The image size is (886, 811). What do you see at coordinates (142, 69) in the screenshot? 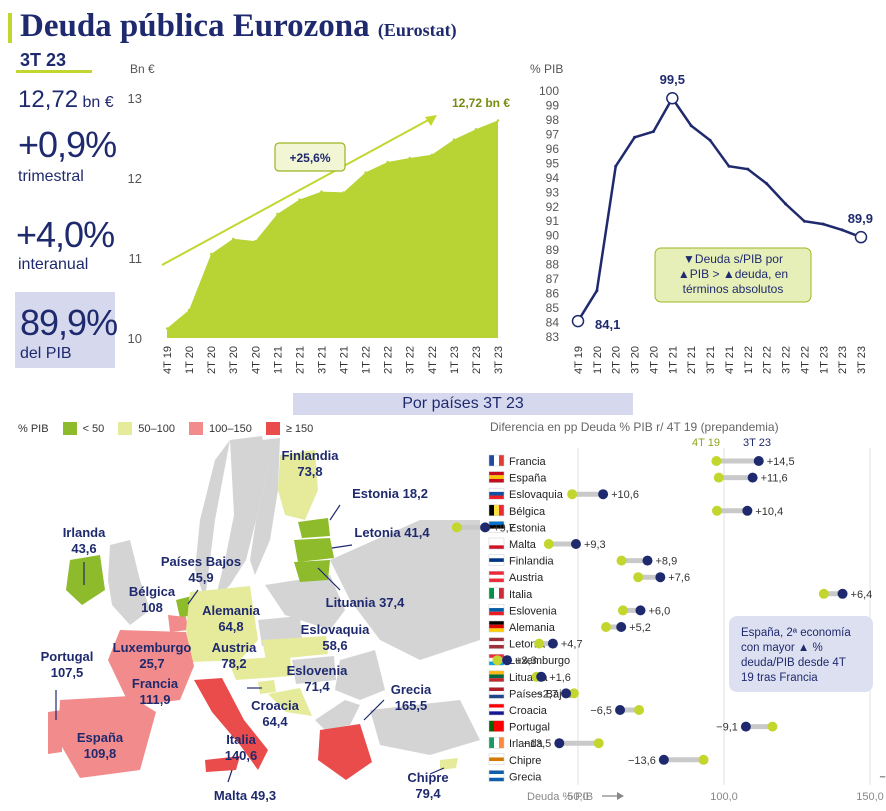
I see `area-y-unit: Bn €` at bounding box center [142, 69].